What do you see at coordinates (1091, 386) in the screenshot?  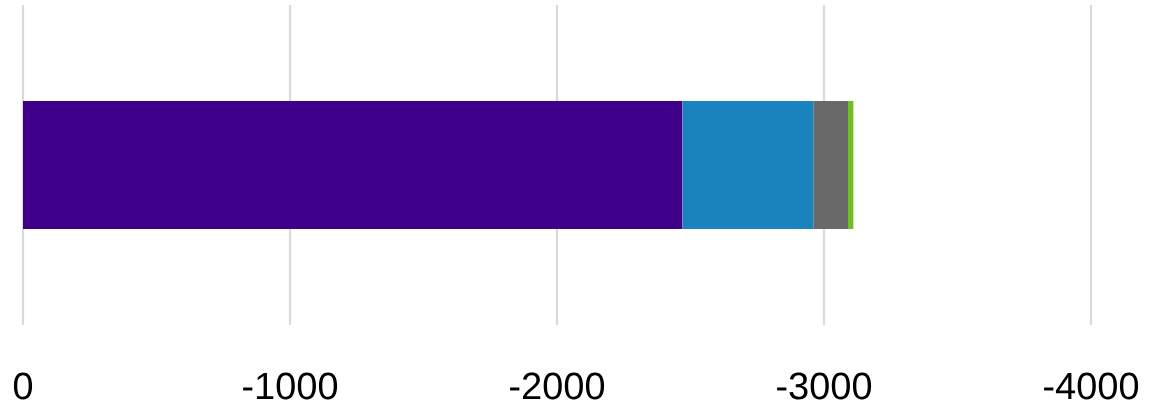 I see `x-tick-label: -4000` at bounding box center [1091, 386].